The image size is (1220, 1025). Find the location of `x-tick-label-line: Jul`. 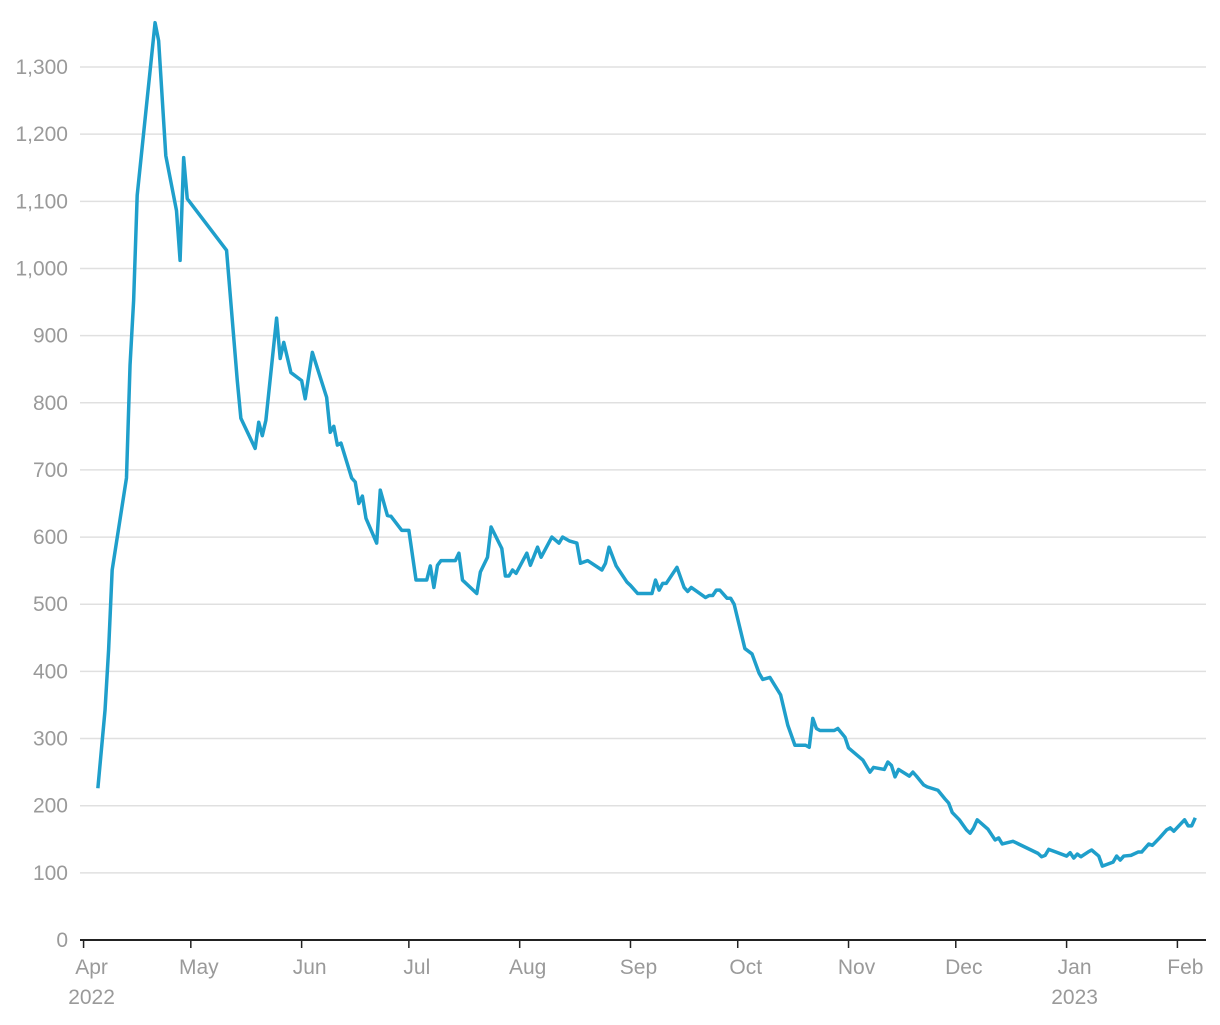

x-tick-label-line: Jul is located at coordinates (416, 967).